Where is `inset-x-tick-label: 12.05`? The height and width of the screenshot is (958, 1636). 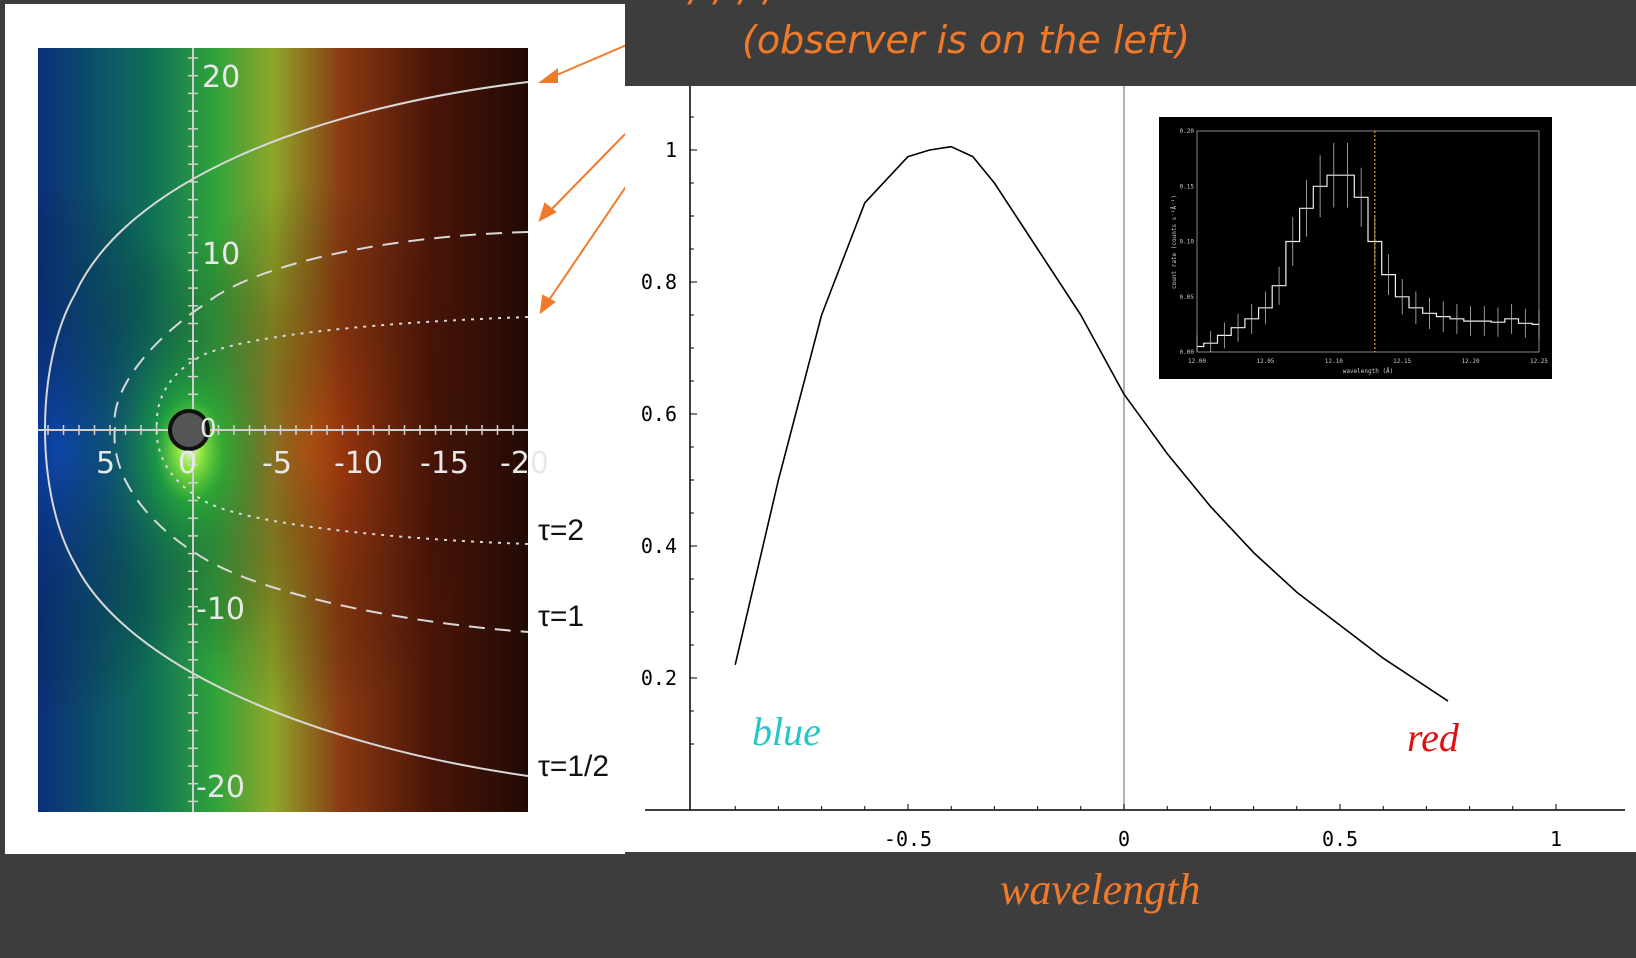
inset-x-tick-label: 12.05 is located at coordinates (1265, 361).